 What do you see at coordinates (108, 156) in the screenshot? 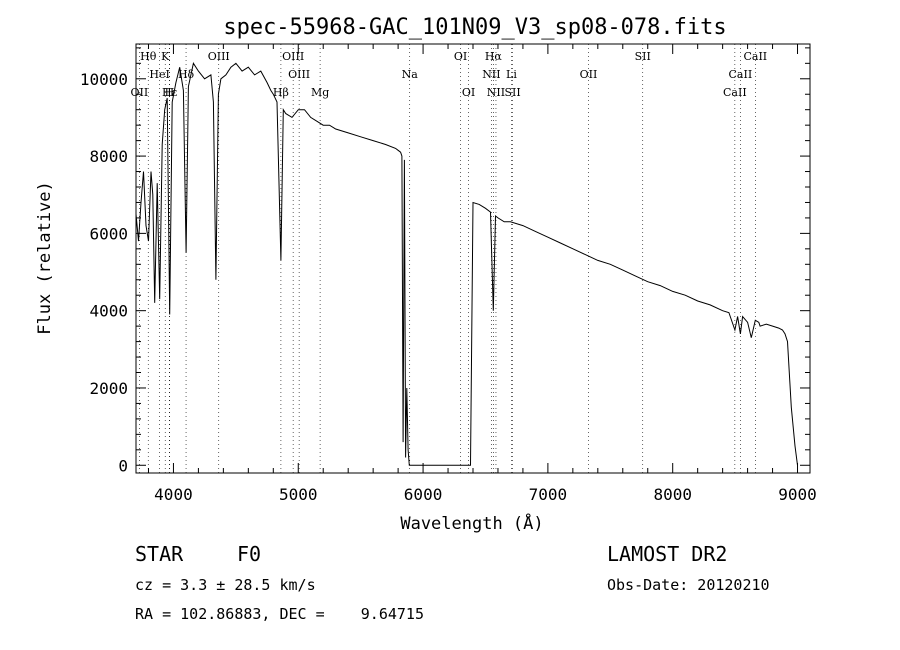
I see `y-tick-label: 8000` at bounding box center [108, 156].